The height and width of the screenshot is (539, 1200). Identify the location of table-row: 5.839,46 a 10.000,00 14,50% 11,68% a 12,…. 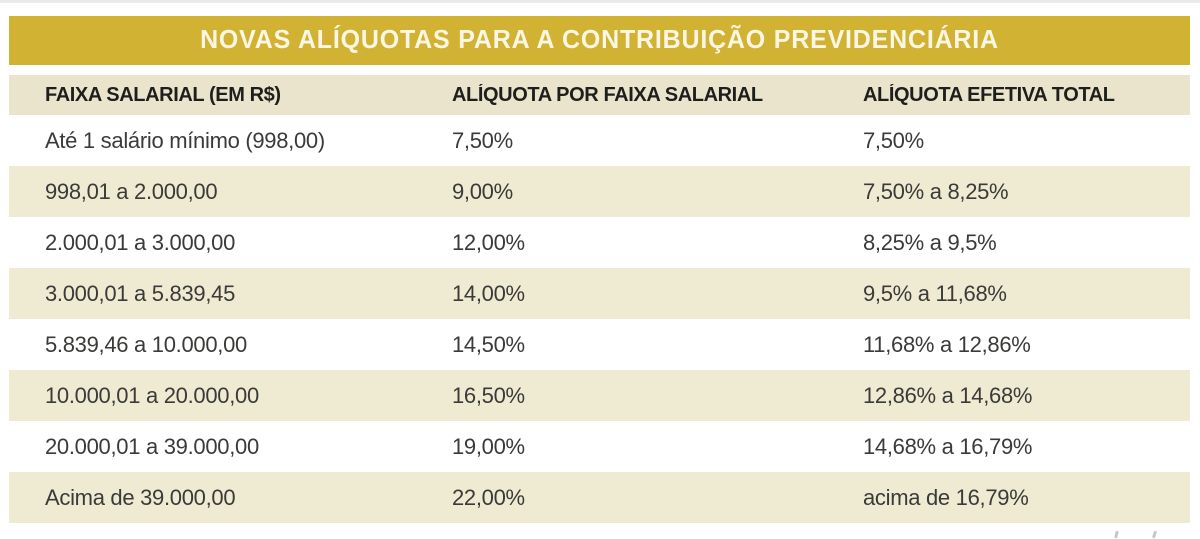
(599, 344).